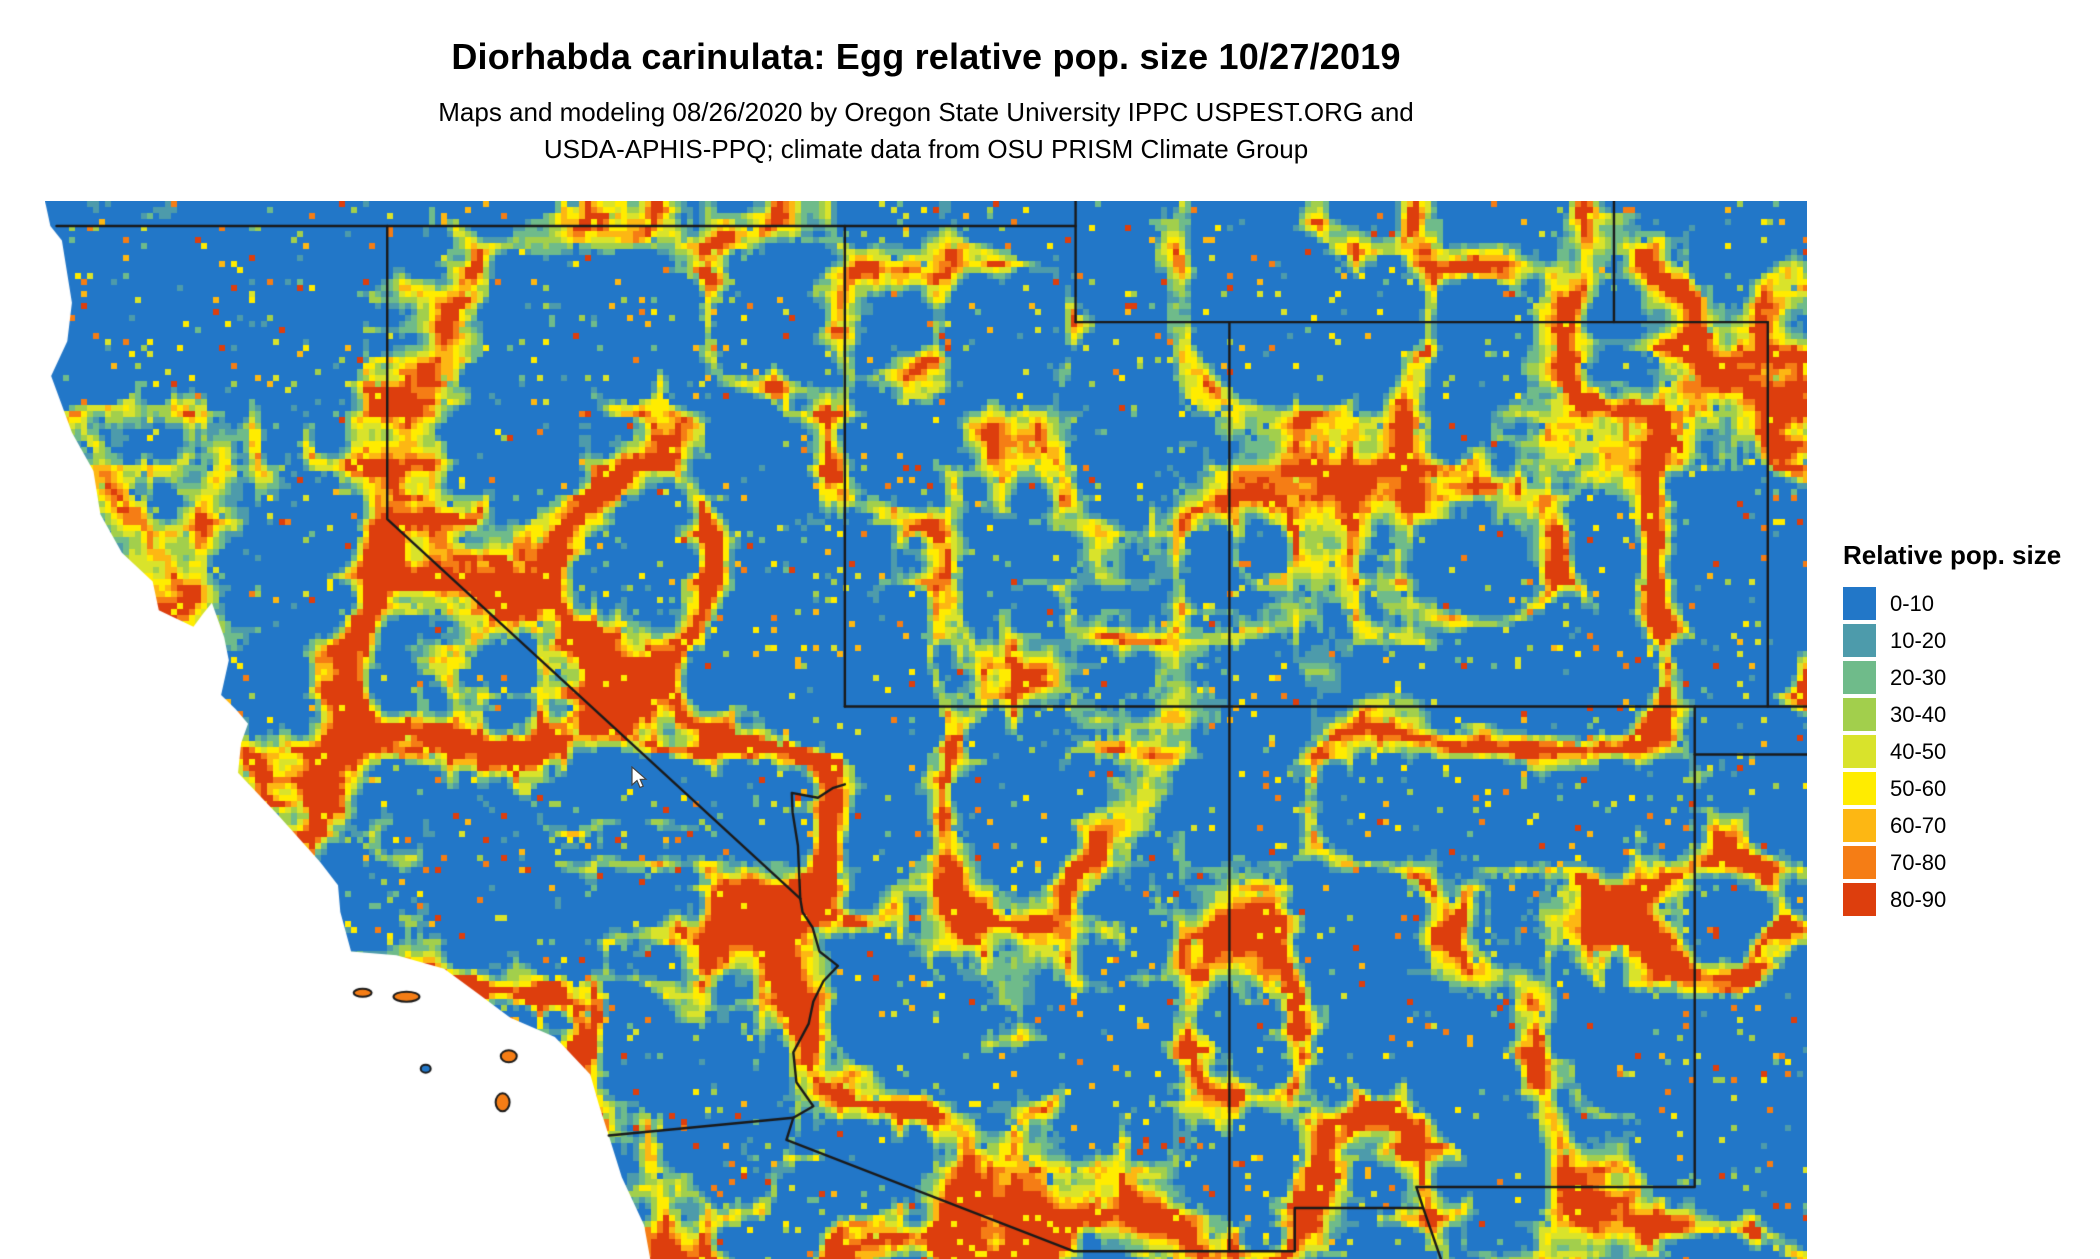 Image resolution: width=2100 pixels, height=1259 pixels. I want to click on legend-item: 30-40, so click(1952, 714).